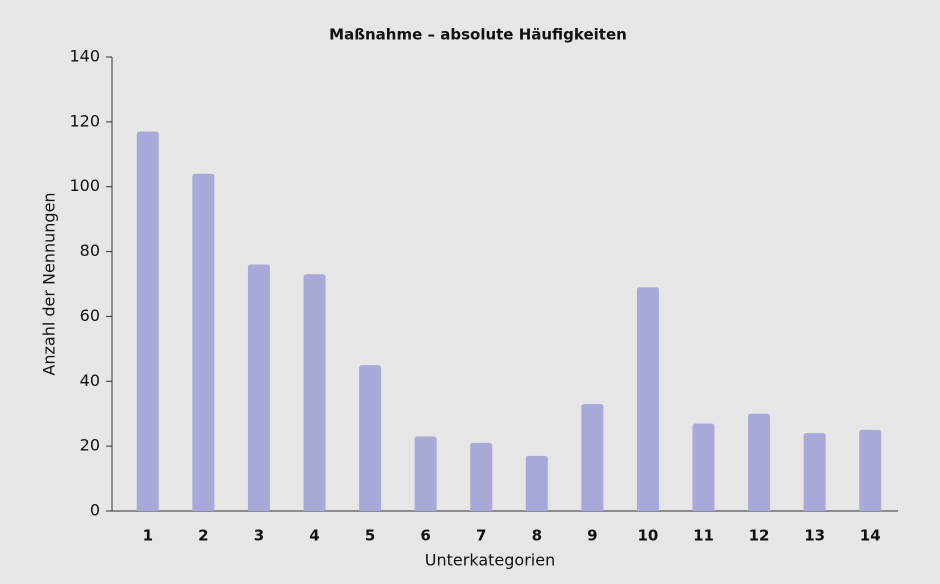 The height and width of the screenshot is (584, 940). Describe the element at coordinates (870, 536) in the screenshot. I see `x-tick-label: 14` at that location.